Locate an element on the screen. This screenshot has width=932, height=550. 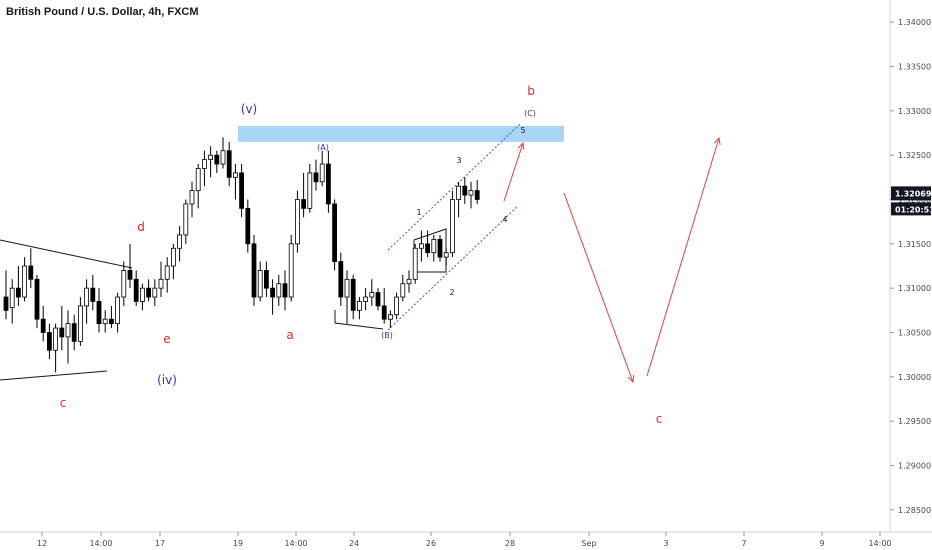
time-tick-label: 19 is located at coordinates (238, 543).